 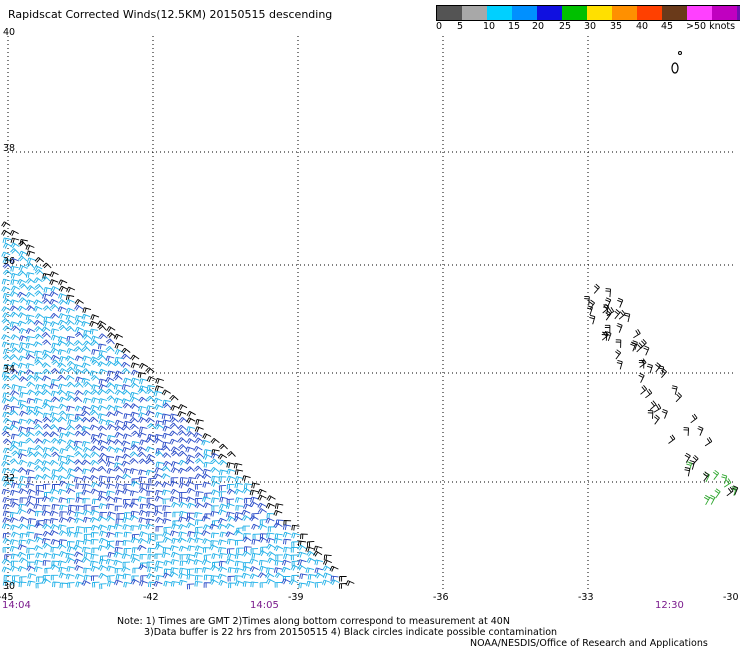 I want to click on legend-label: >50 knots, so click(x=711, y=26).